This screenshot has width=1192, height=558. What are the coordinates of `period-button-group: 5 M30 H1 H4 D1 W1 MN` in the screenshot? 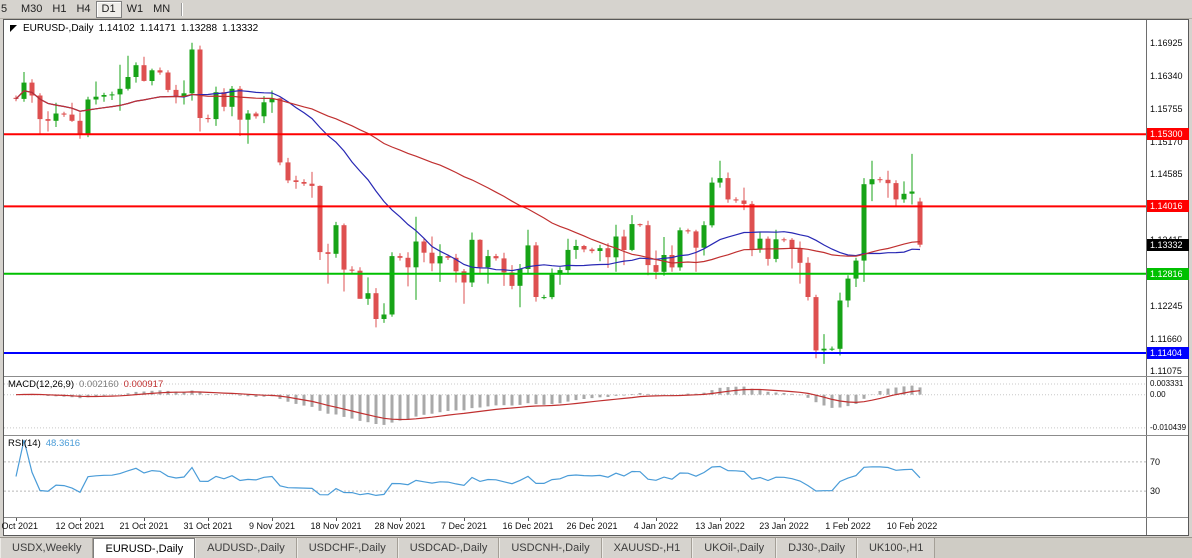 It's located at (87, 9).